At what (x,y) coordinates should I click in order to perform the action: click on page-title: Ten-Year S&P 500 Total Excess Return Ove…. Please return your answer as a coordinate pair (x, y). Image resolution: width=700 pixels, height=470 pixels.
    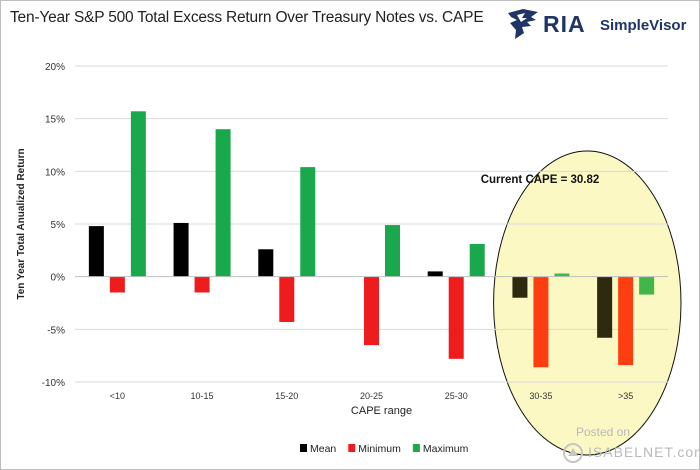
    Looking at the image, I should click on (247, 17).